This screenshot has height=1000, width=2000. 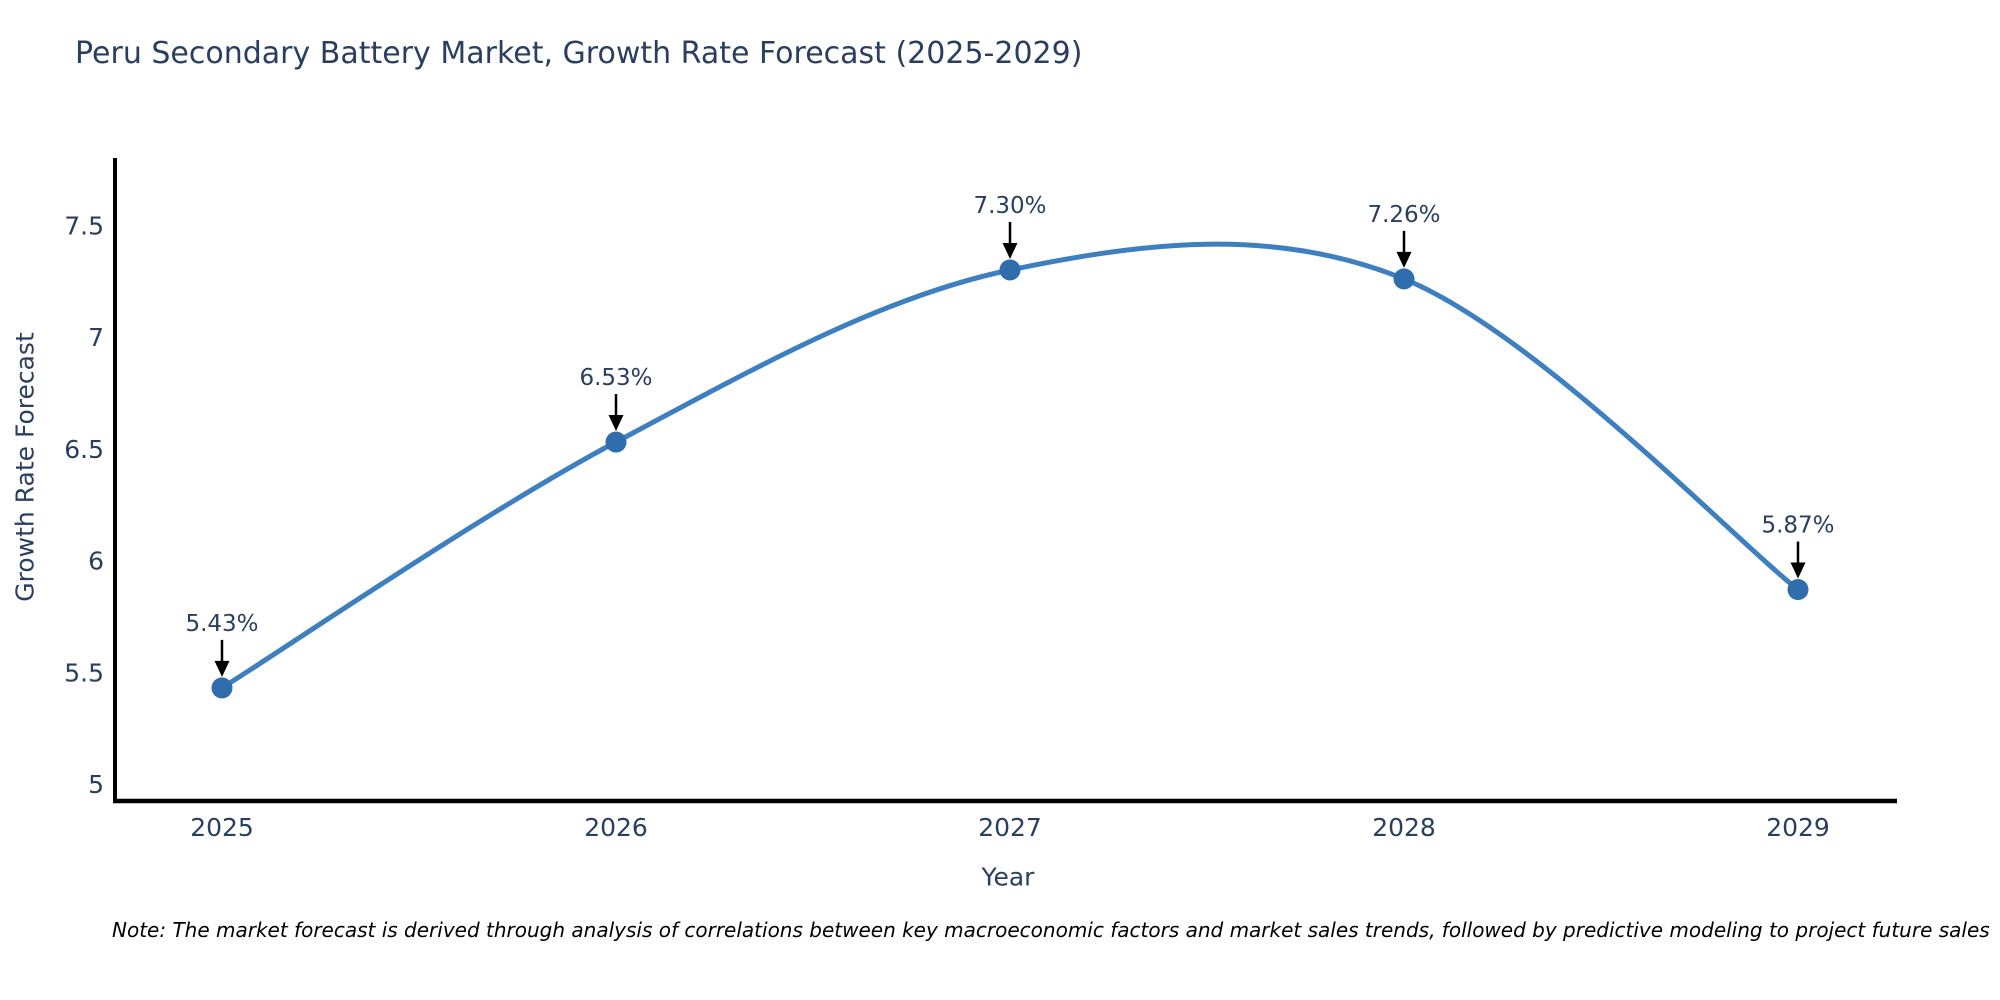 What do you see at coordinates (1797, 526) in the screenshot?
I see `point-value-label: 5.87%` at bounding box center [1797, 526].